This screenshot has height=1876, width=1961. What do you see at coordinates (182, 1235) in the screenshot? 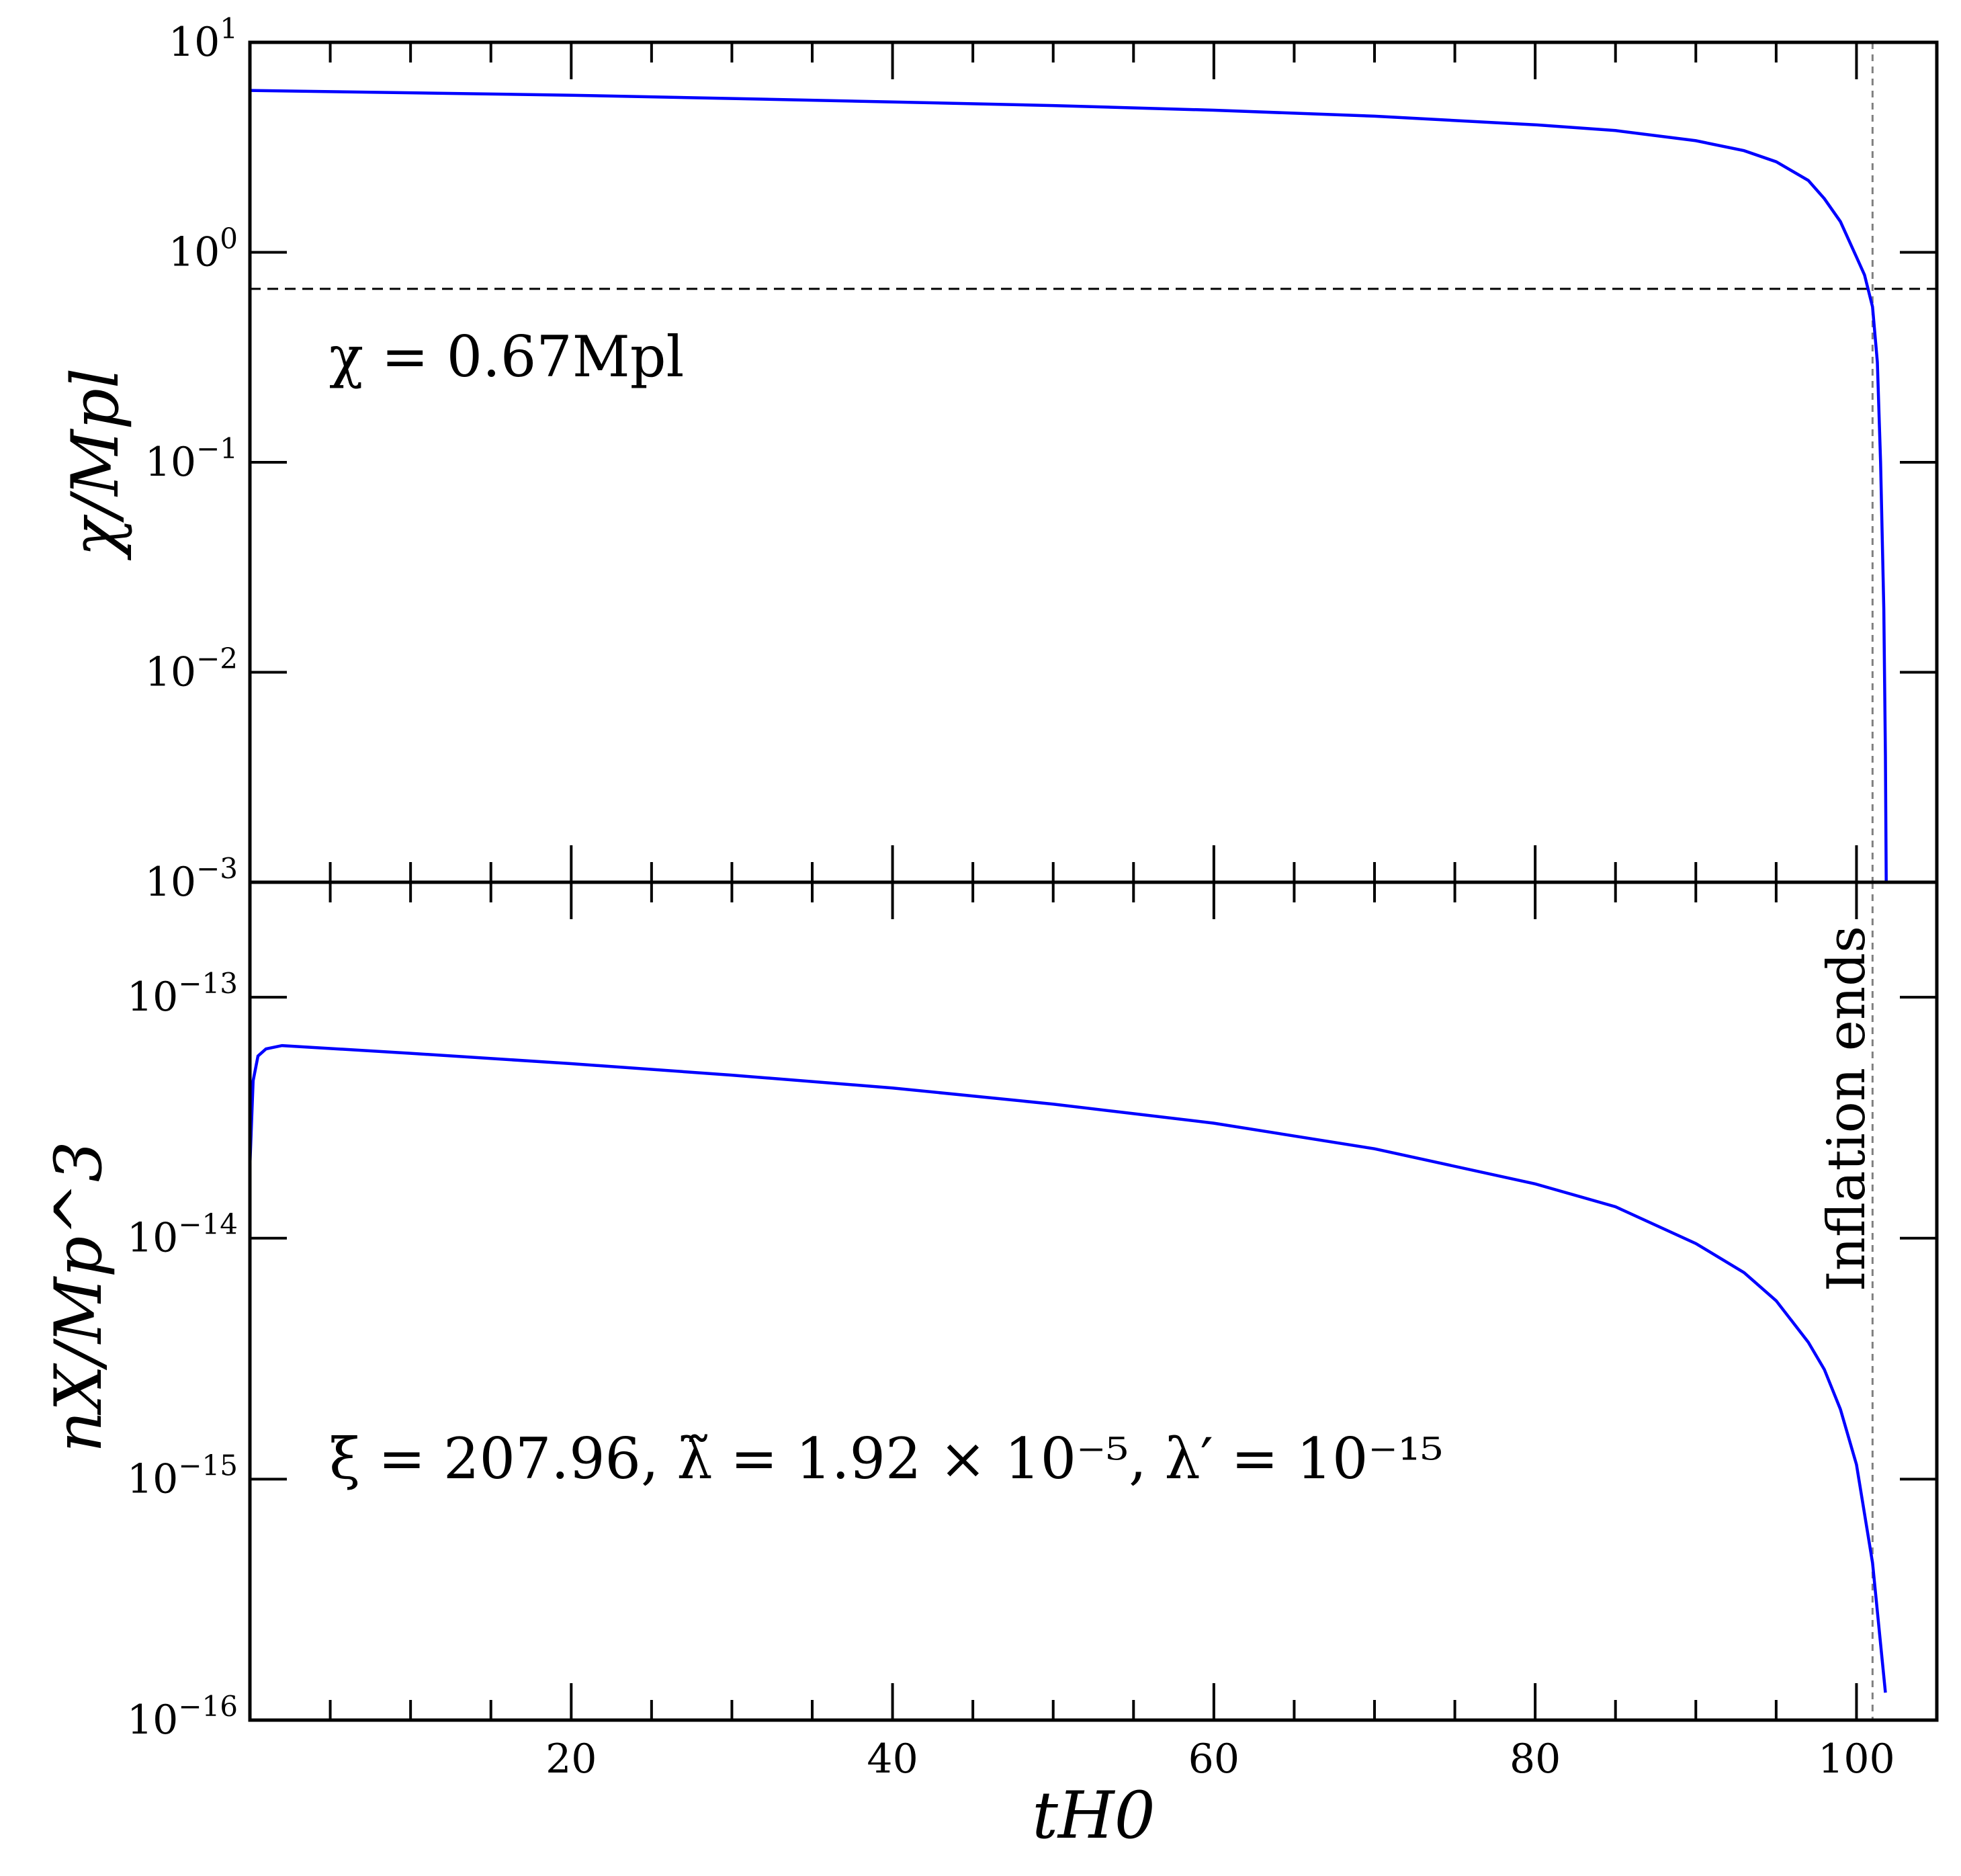
I see `bottom-ytick-label: 10−14` at bounding box center [182, 1235].